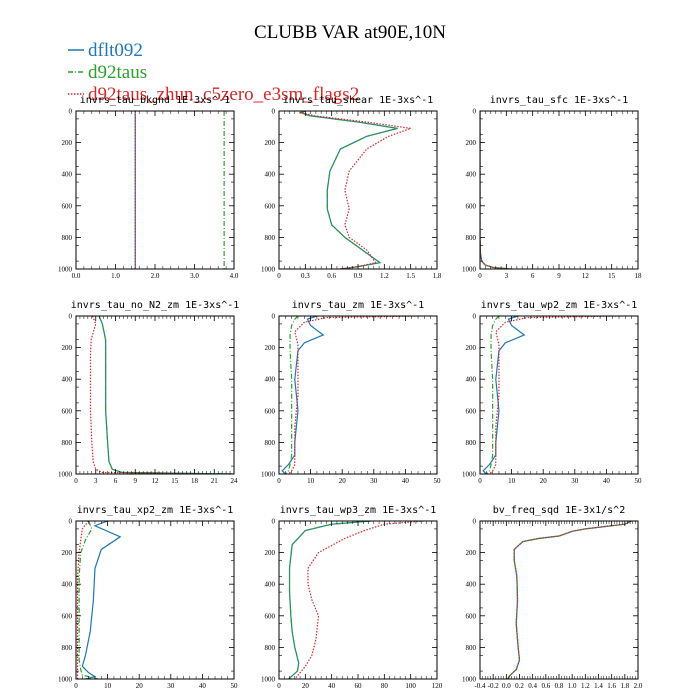 This screenshot has width=700, height=700. What do you see at coordinates (136, 481) in the screenshot?
I see `x-tick-label: 9` at bounding box center [136, 481].